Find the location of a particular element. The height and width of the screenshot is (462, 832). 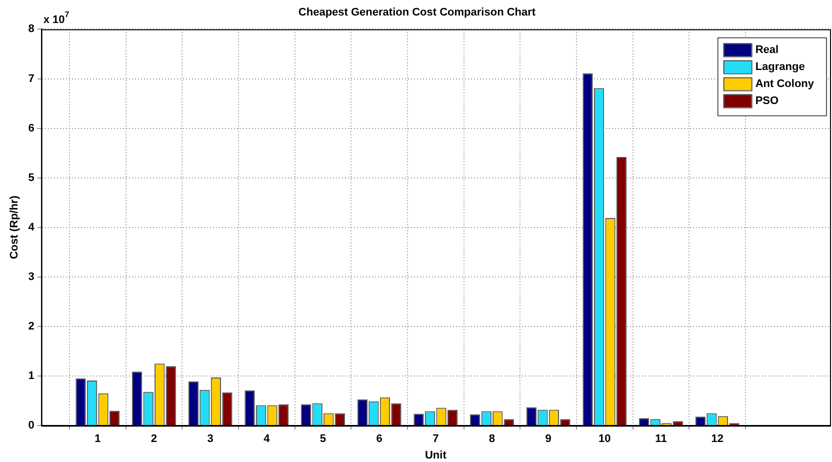

y-tick-label: 0 is located at coordinates (31, 426).